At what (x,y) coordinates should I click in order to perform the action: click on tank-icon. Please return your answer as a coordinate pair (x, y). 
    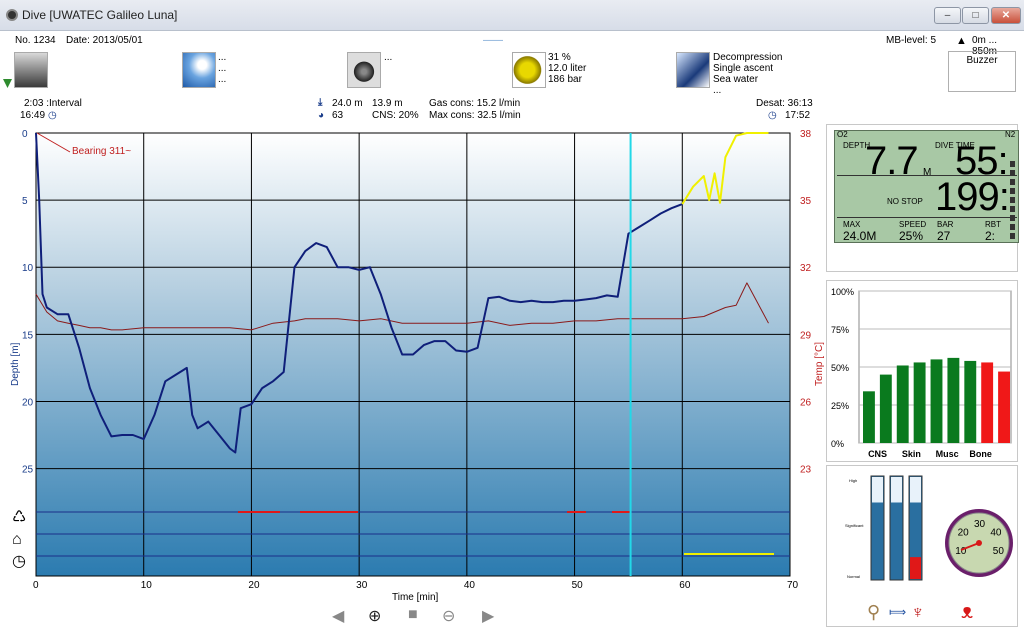
    Looking at the image, I should click on (529, 70).